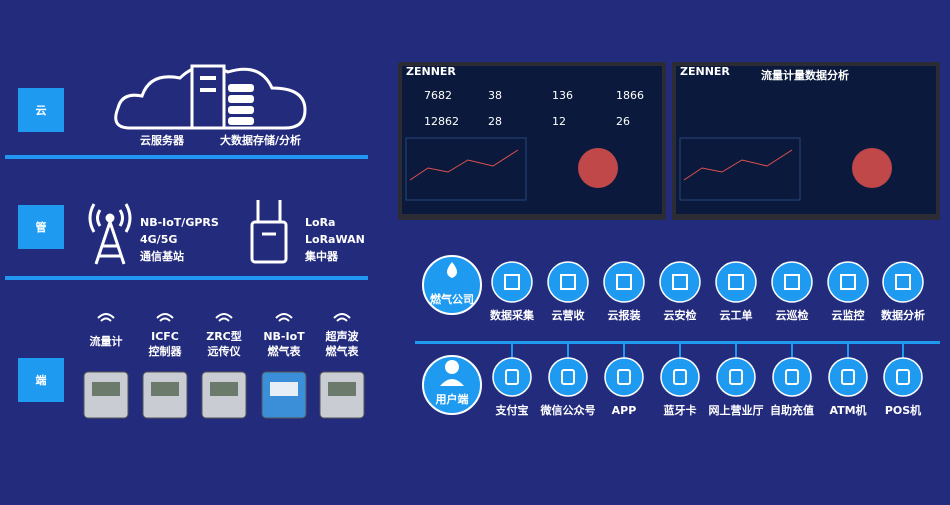 This screenshot has width=950, height=505. What do you see at coordinates (241, 104) in the screenshot?
I see `storage-icon` at bounding box center [241, 104].